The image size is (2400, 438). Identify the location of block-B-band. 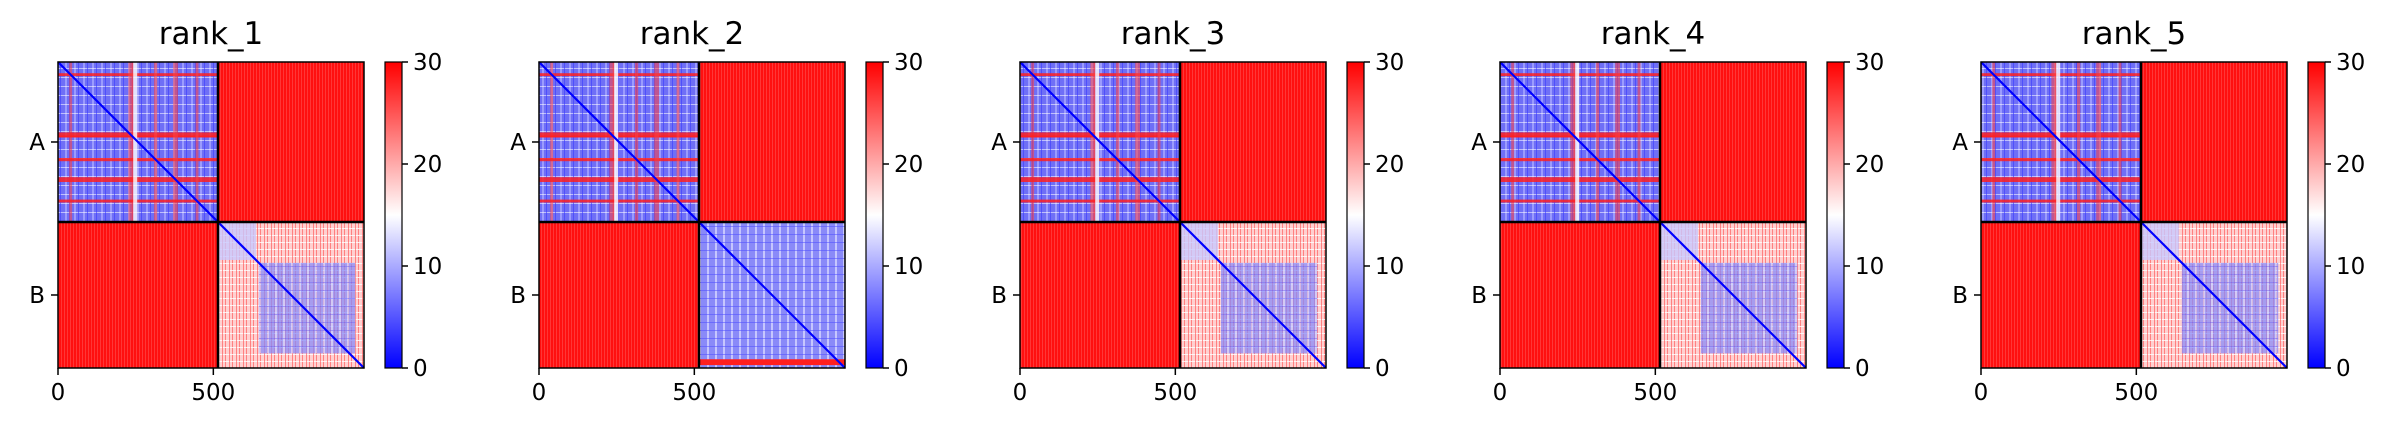
(771, 362).